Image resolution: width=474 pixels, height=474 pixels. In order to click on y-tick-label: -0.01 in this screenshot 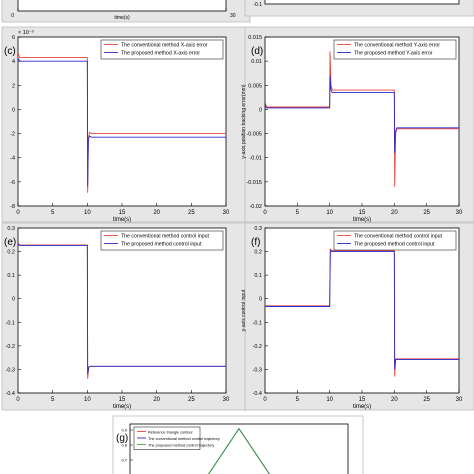, I will do `click(255, 159)`.